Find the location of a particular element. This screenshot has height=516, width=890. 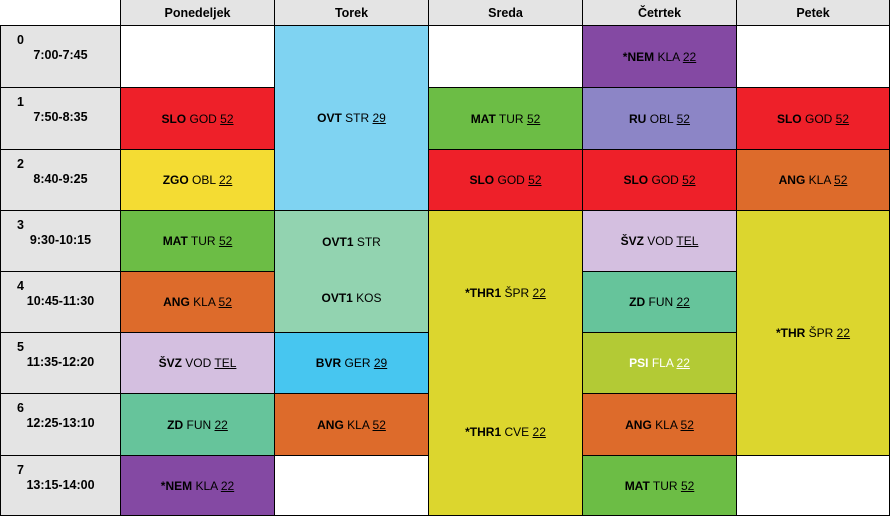

lesson-monday-1: SLO GOD 52 is located at coordinates (198, 119).